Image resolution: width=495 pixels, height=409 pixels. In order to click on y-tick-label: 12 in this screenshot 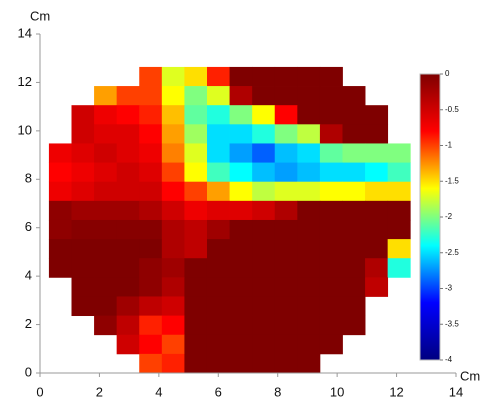, I will do `click(25, 81)`.